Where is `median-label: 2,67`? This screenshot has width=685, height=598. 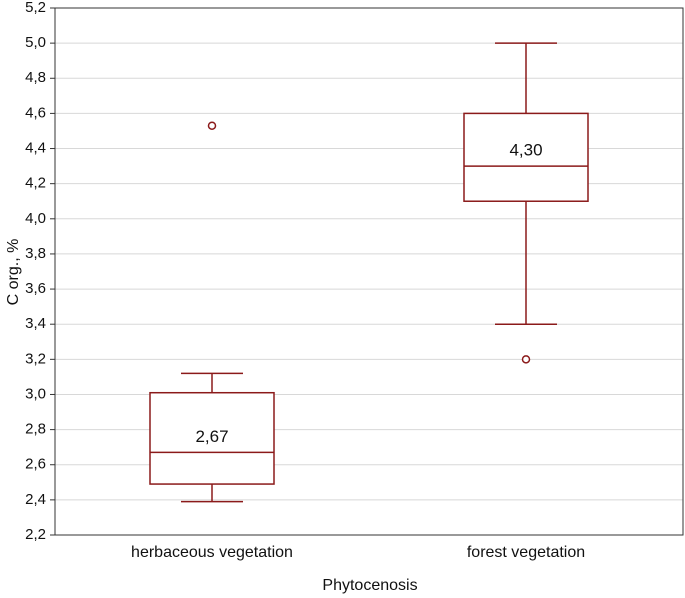 median-label: 2,67 is located at coordinates (211, 436).